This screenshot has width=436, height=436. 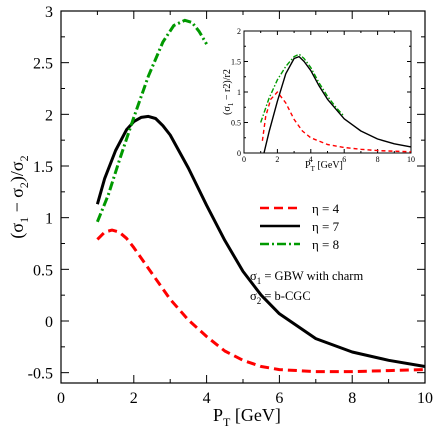 What do you see at coordinates (300, 226) in the screenshot?
I see `legend: η = 4 η = 7 η = 8` at bounding box center [300, 226].